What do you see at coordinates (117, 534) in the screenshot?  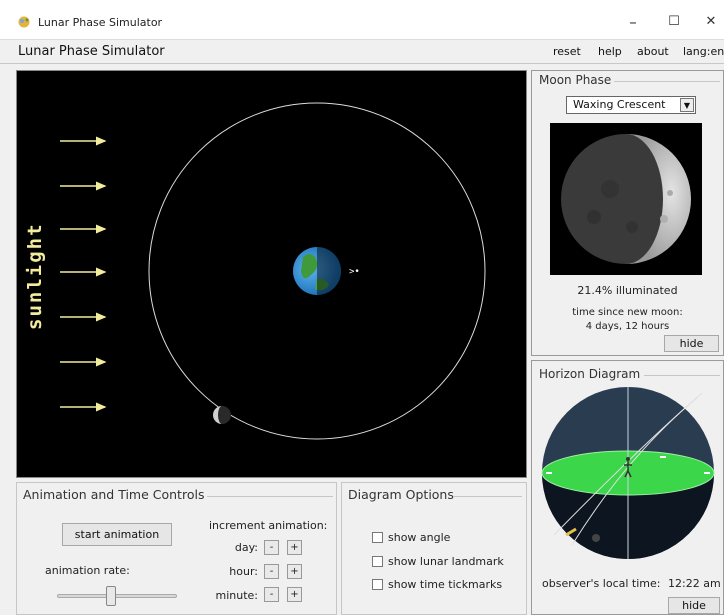 I see `start-animation-button: start animation` at bounding box center [117, 534].